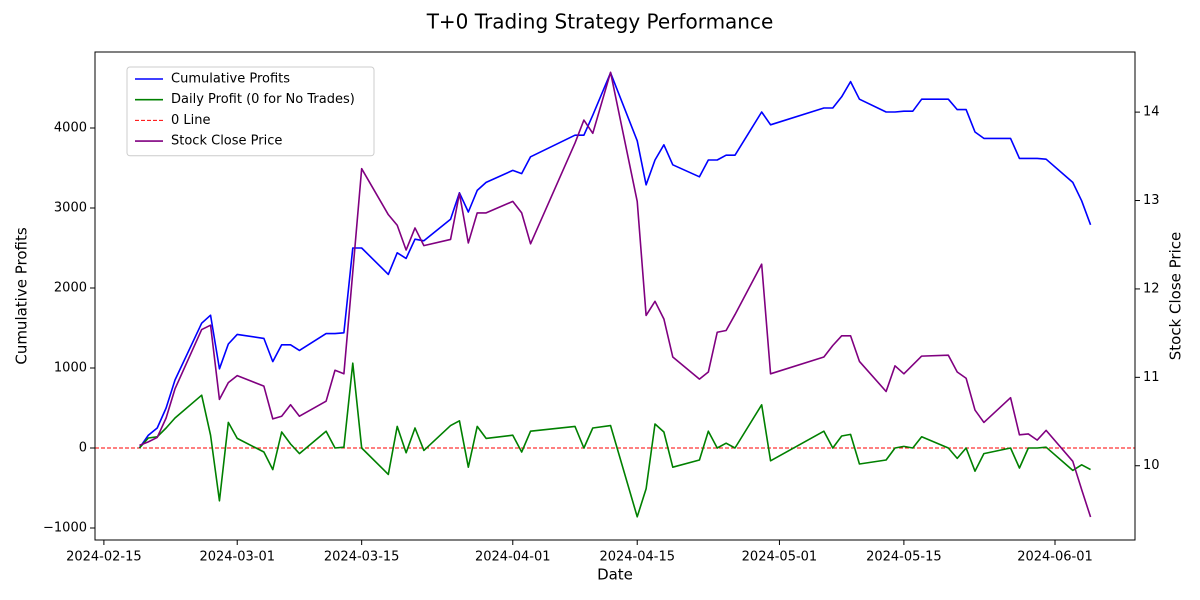  What do you see at coordinates (70, 368) in the screenshot?
I see `y-tick-label: 1000` at bounding box center [70, 368].